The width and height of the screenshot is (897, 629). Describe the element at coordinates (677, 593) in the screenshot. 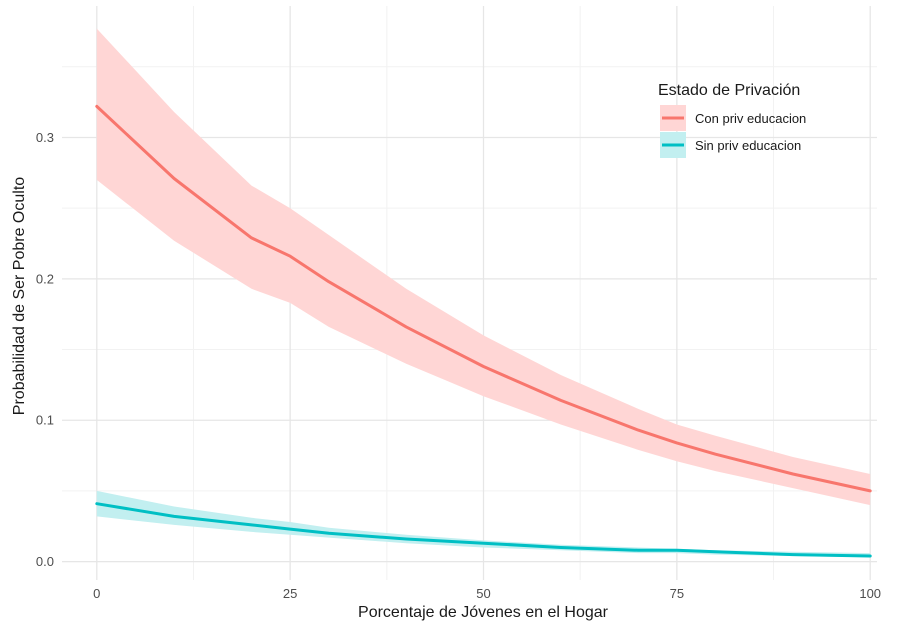

I see `x-tick-label: 75` at that location.